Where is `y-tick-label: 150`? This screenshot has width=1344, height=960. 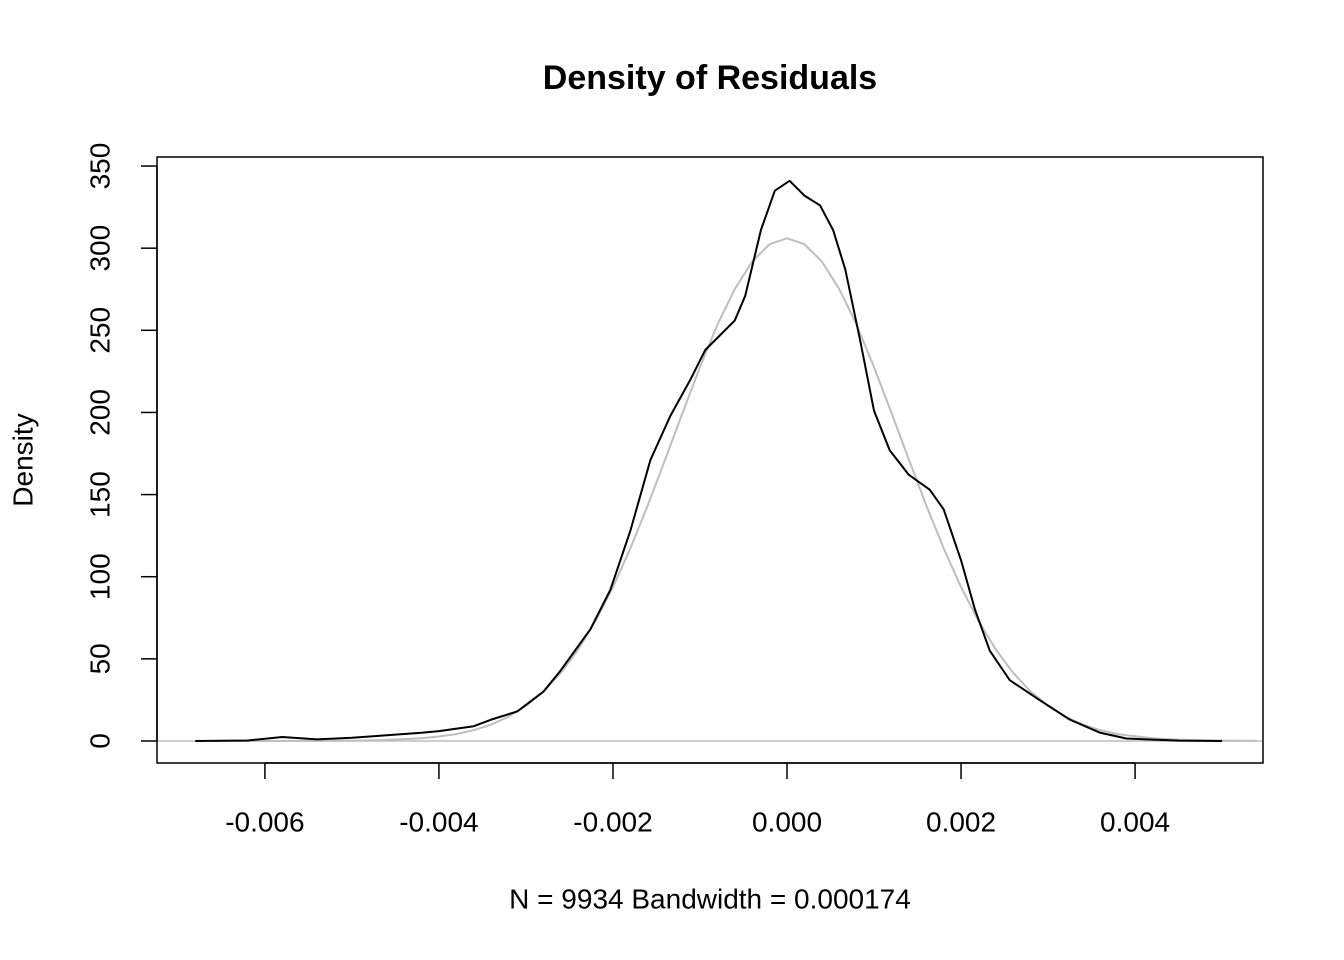 y-tick-label: 150 is located at coordinates (99, 494).